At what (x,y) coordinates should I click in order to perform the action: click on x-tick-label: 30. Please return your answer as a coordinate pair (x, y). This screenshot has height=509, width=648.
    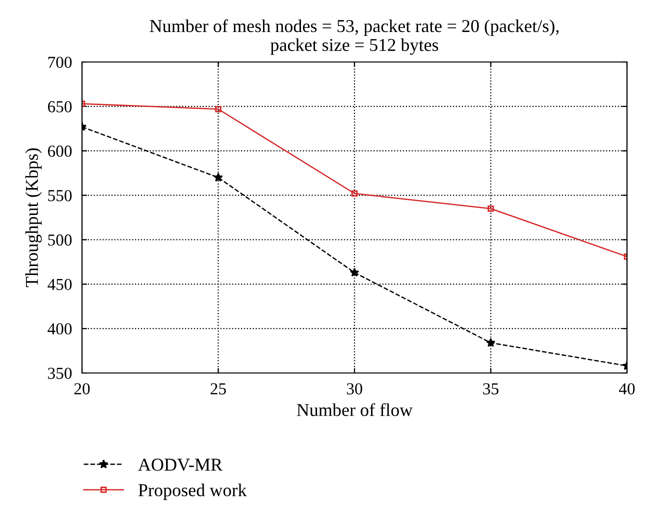
    Looking at the image, I should click on (354, 388).